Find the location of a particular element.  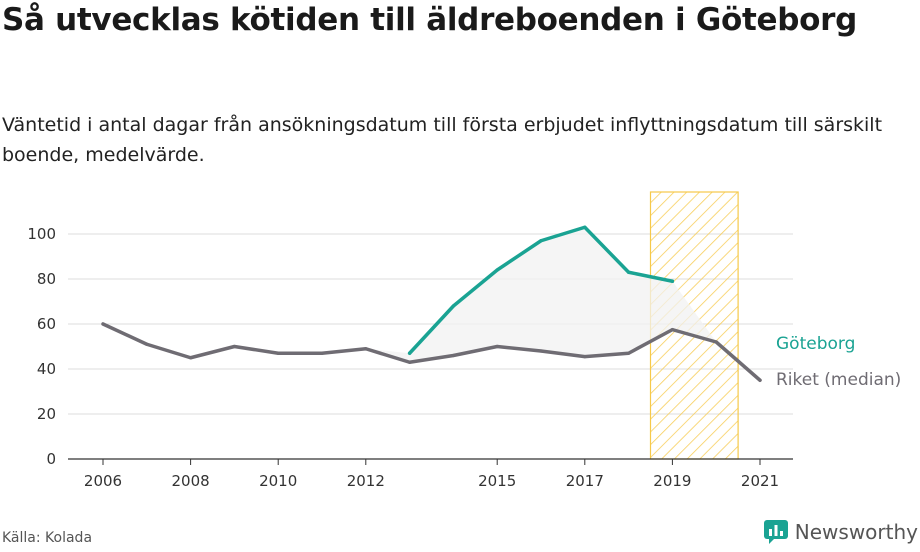

y-tick-label: 80 is located at coordinates (46, 279).